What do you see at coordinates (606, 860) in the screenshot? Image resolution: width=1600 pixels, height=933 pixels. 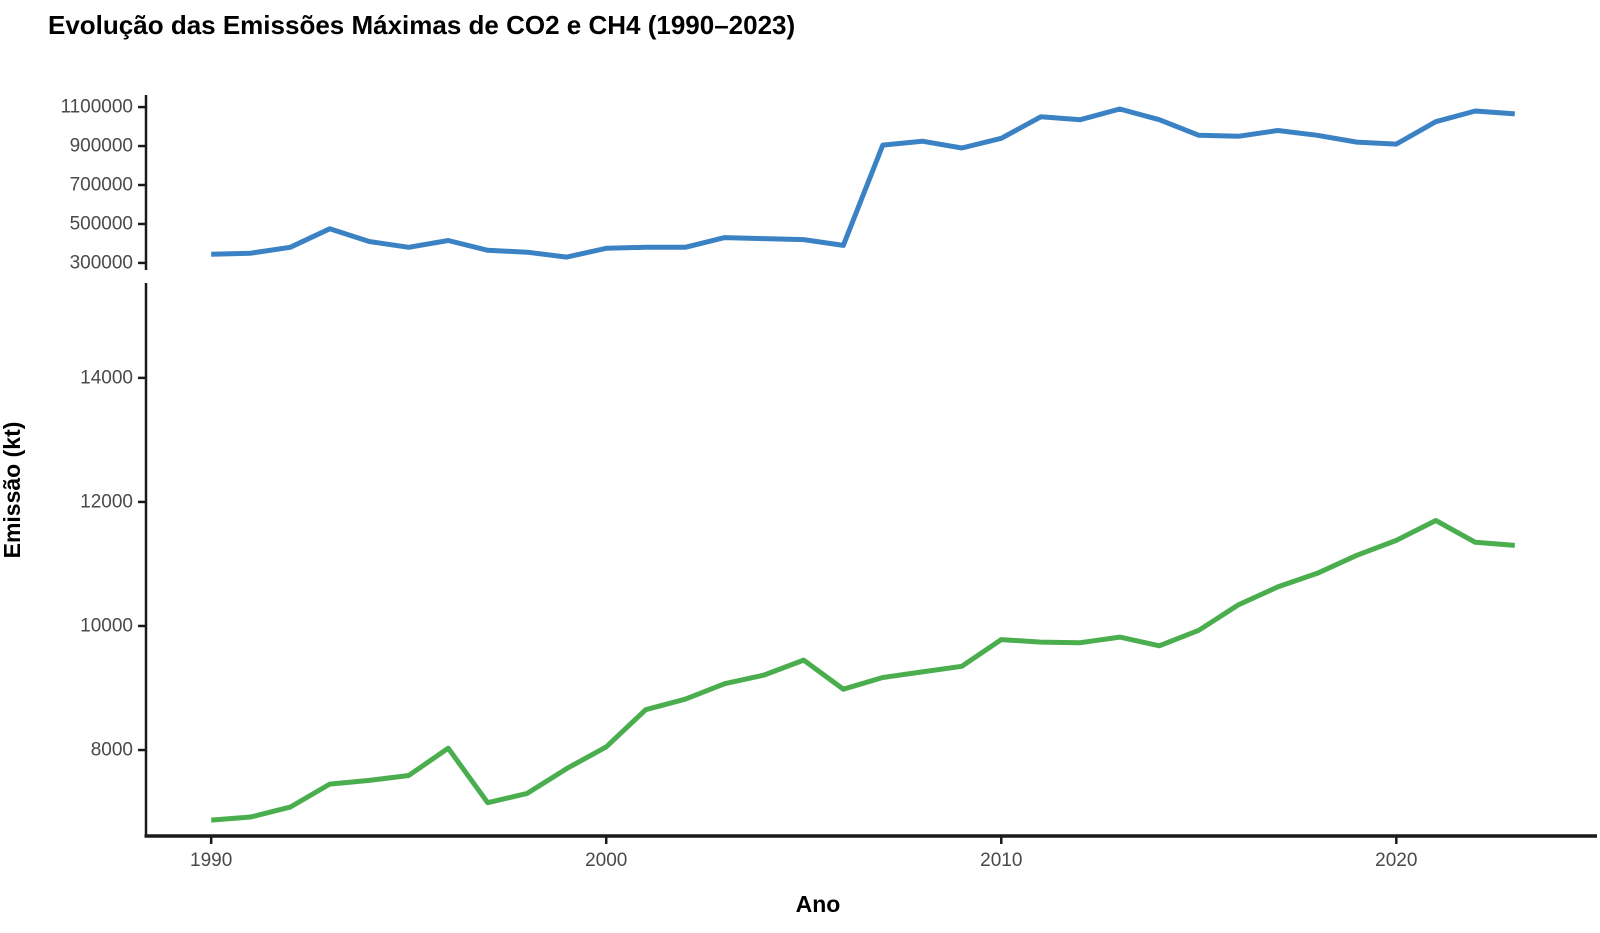 I see `x-tick-label: 2000` at bounding box center [606, 860].